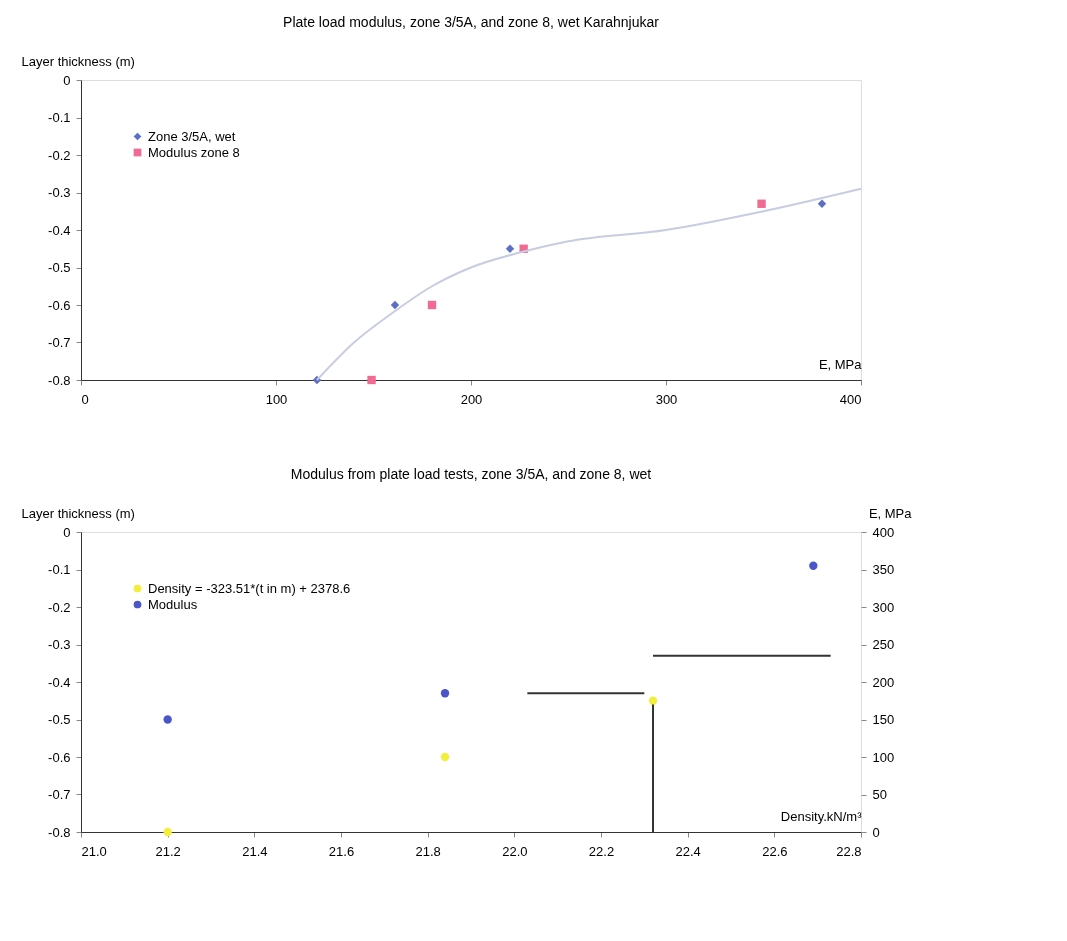 The width and height of the screenshot is (1067, 941). I want to click on y2-tick-label: 400, so click(883, 532).